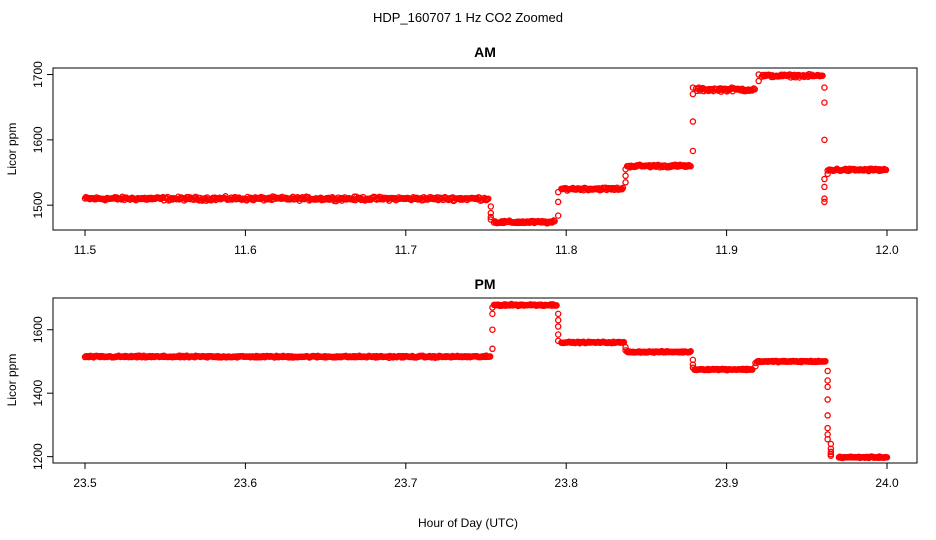 The image size is (936, 540). What do you see at coordinates (246, 483) in the screenshot?
I see `x-tick-label: 23.6` at bounding box center [246, 483].